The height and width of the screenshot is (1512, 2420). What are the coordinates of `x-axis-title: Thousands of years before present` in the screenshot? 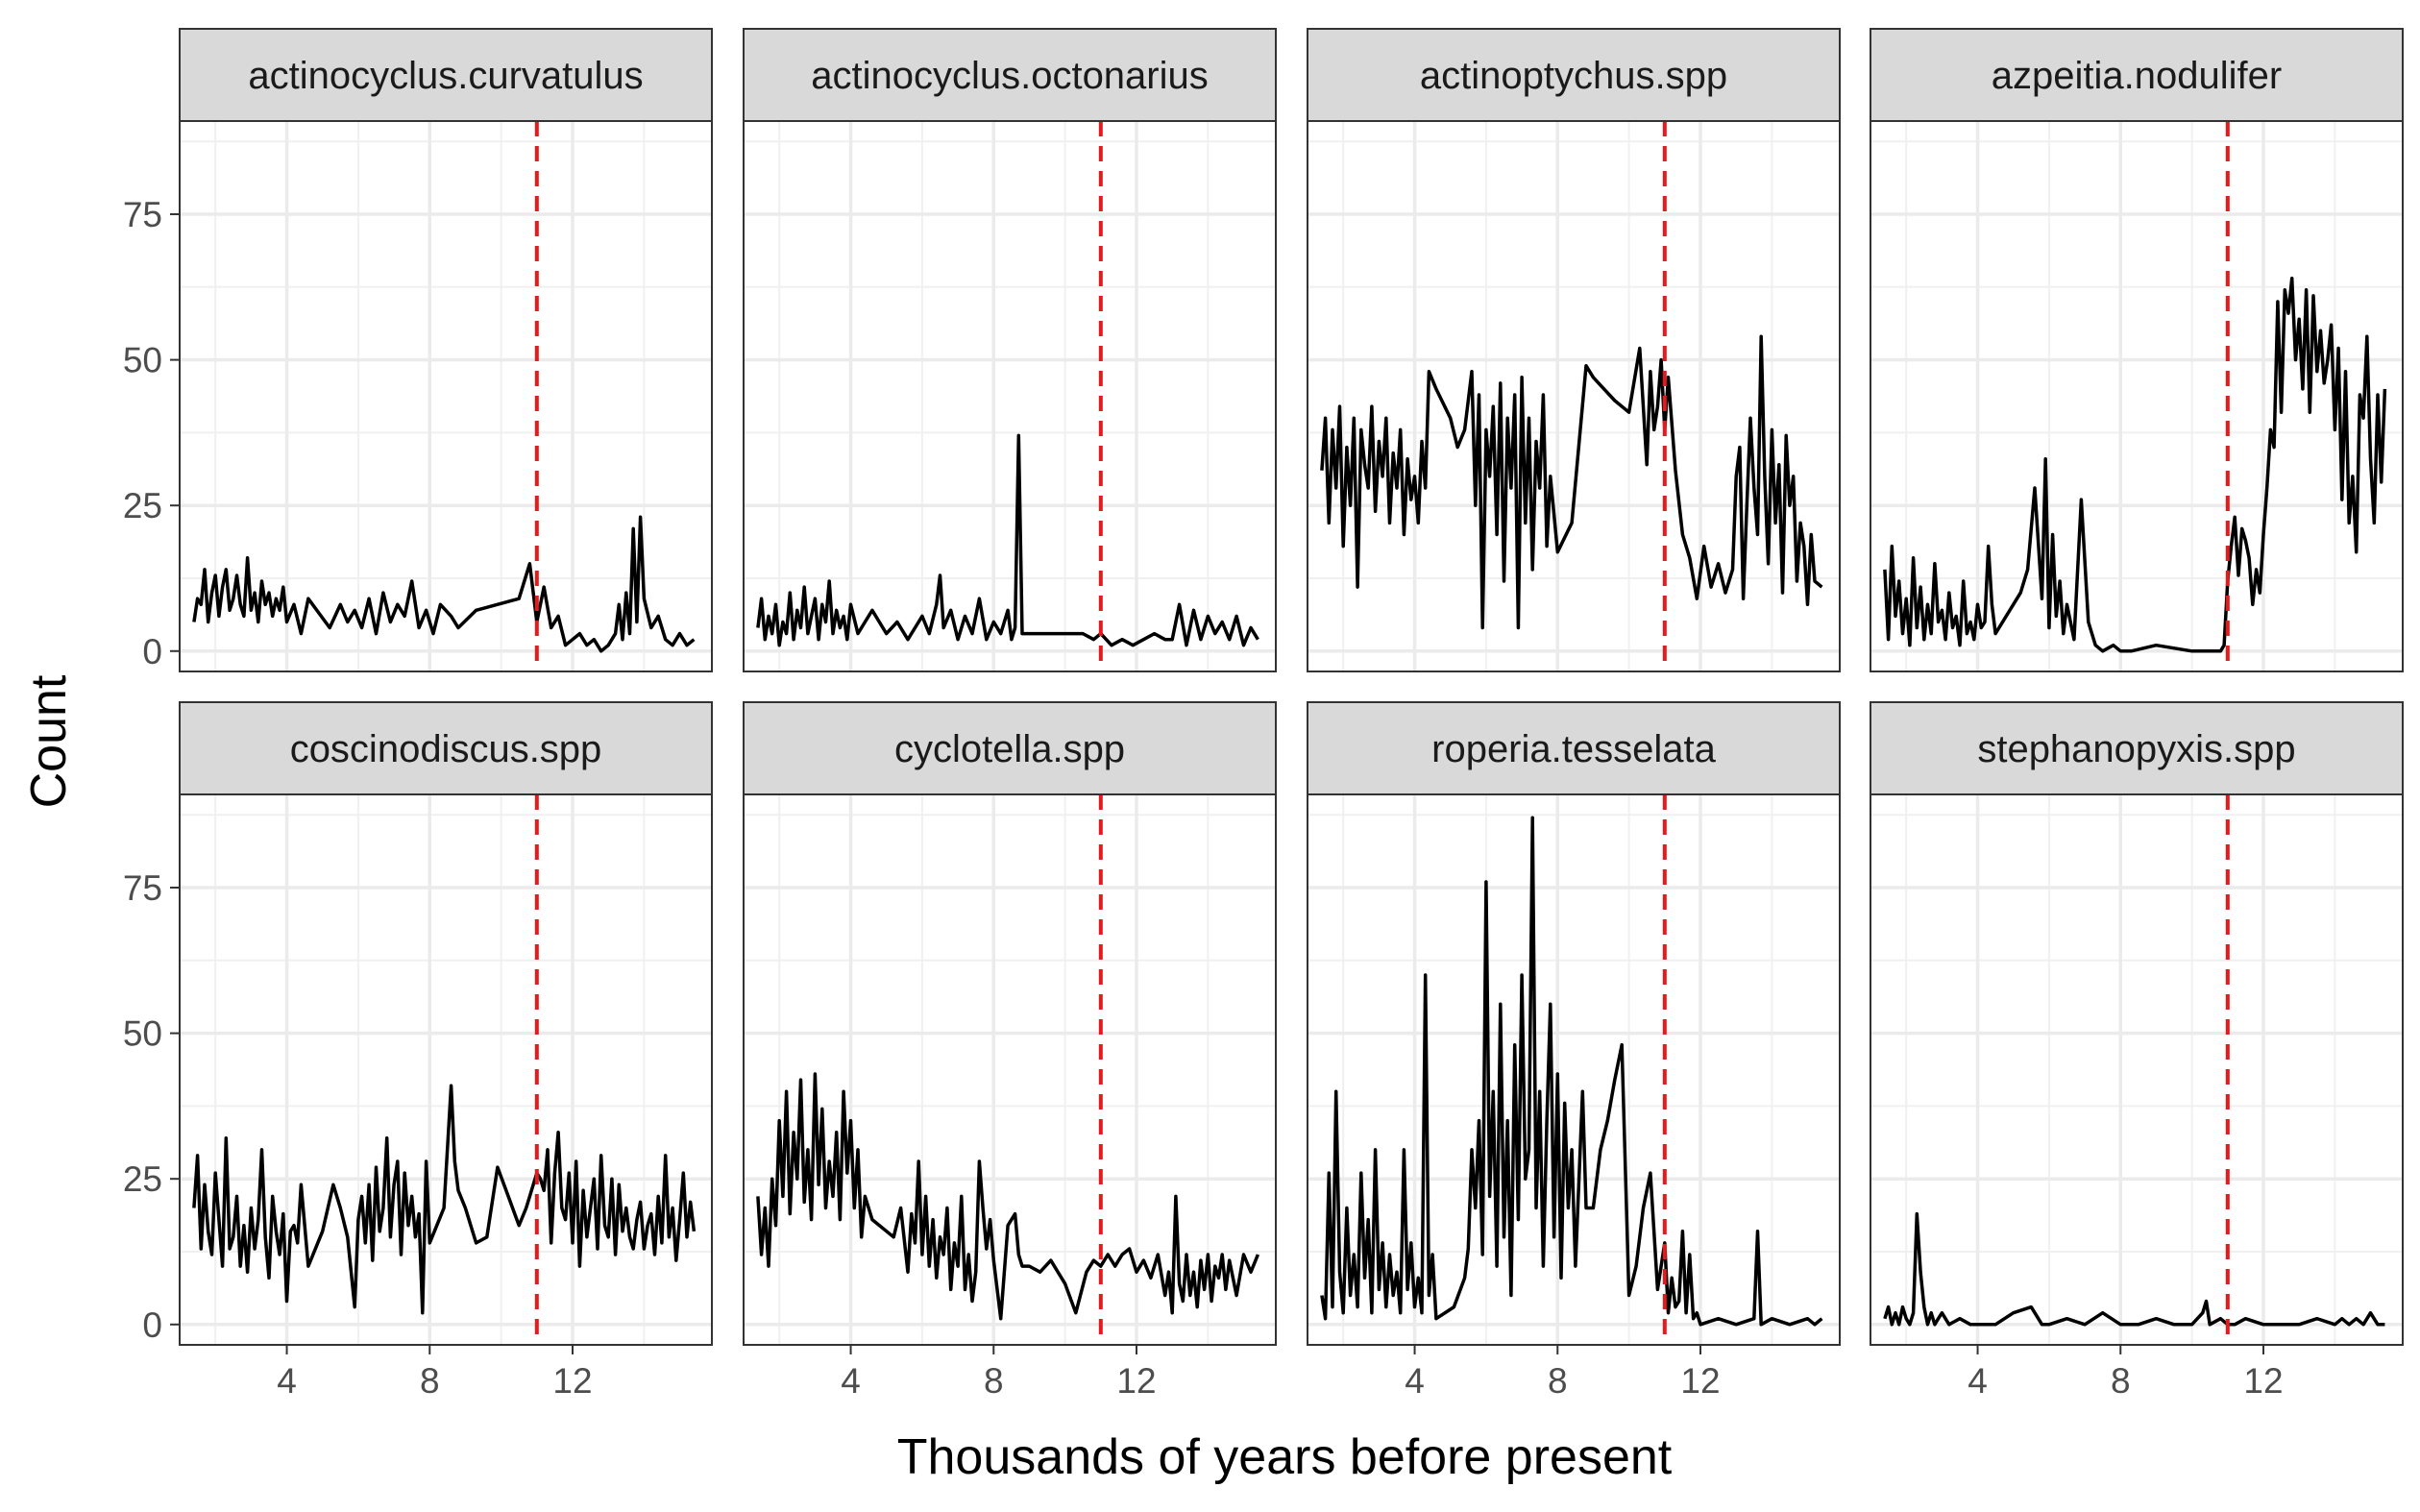 It's located at (1285, 1457).